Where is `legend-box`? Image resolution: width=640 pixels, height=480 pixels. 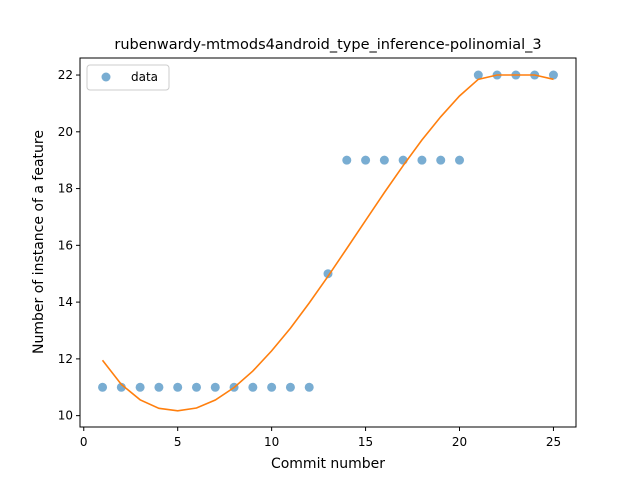 legend-box is located at coordinates (128, 77).